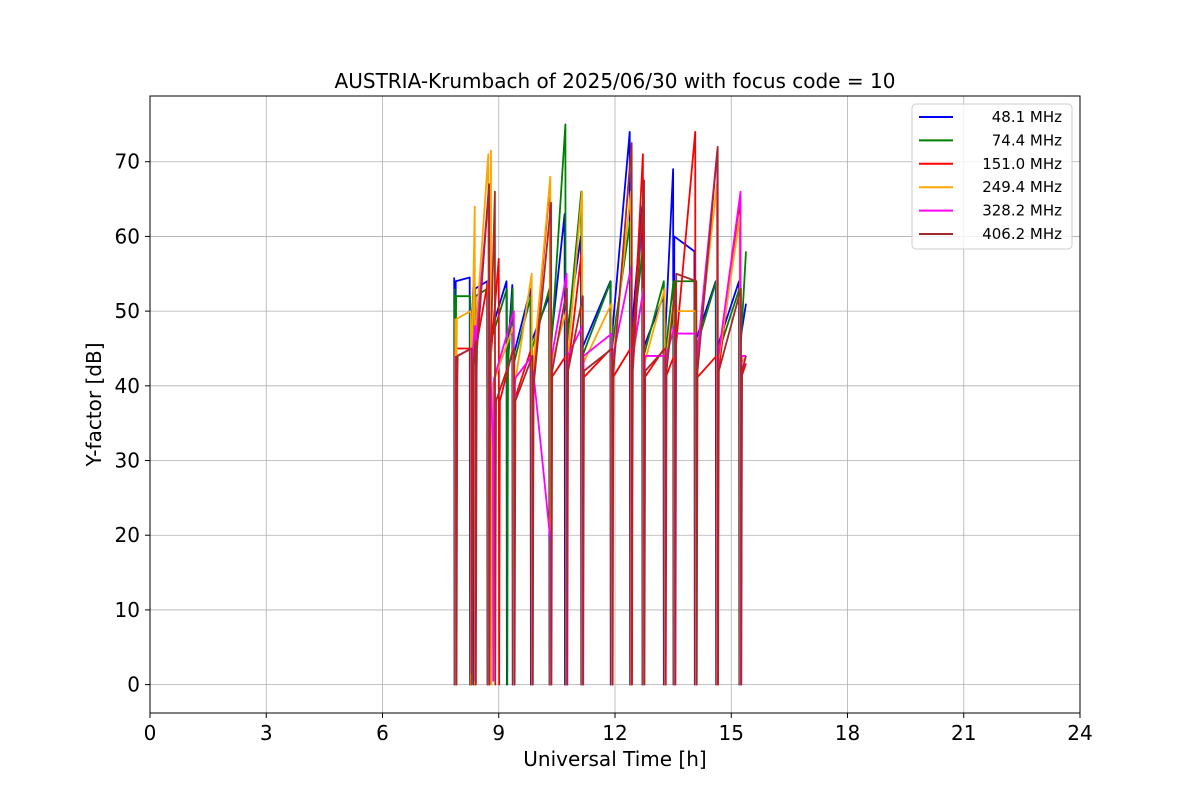 The width and height of the screenshot is (1200, 800). I want to click on x-tick-label: 6, so click(382, 733).